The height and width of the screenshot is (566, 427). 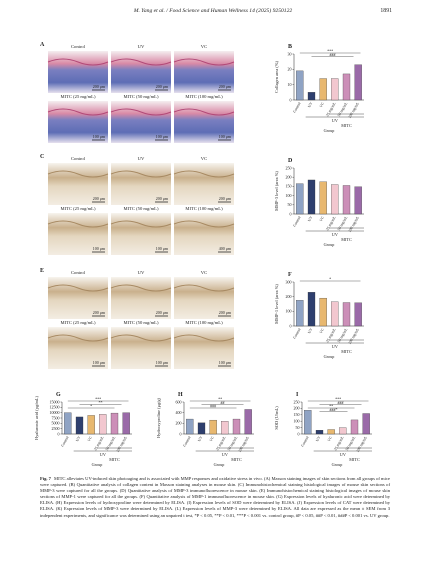 What do you see at coordinates (204, 322) in the screenshot?
I see `image-label: MITC (100 mg/mL)` at bounding box center [204, 322].